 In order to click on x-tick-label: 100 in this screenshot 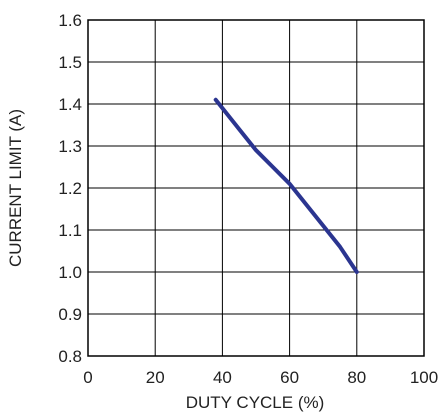, I will do `click(424, 377)`.